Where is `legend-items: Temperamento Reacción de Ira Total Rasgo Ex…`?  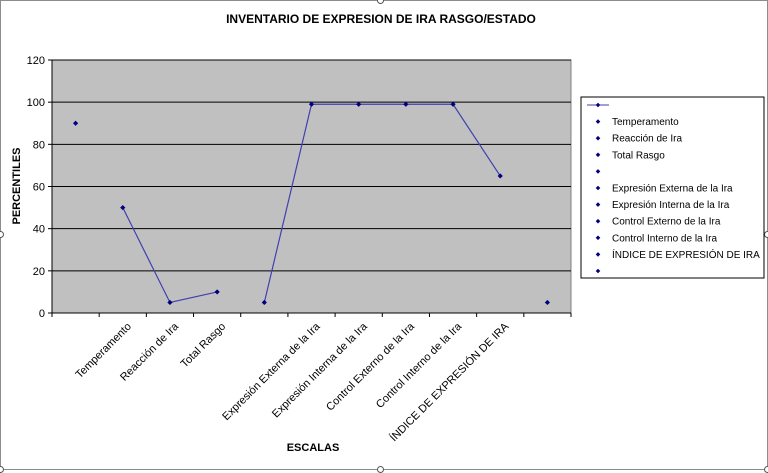 legend-items: Temperamento Reacción de Ira Total Rasgo Ex… is located at coordinates (673, 188).